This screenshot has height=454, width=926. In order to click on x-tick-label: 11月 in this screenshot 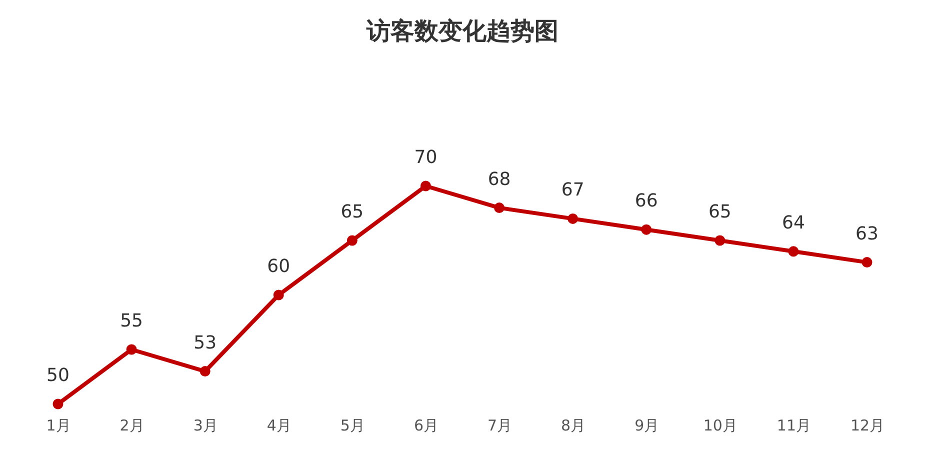, I will do `click(793, 425)`.